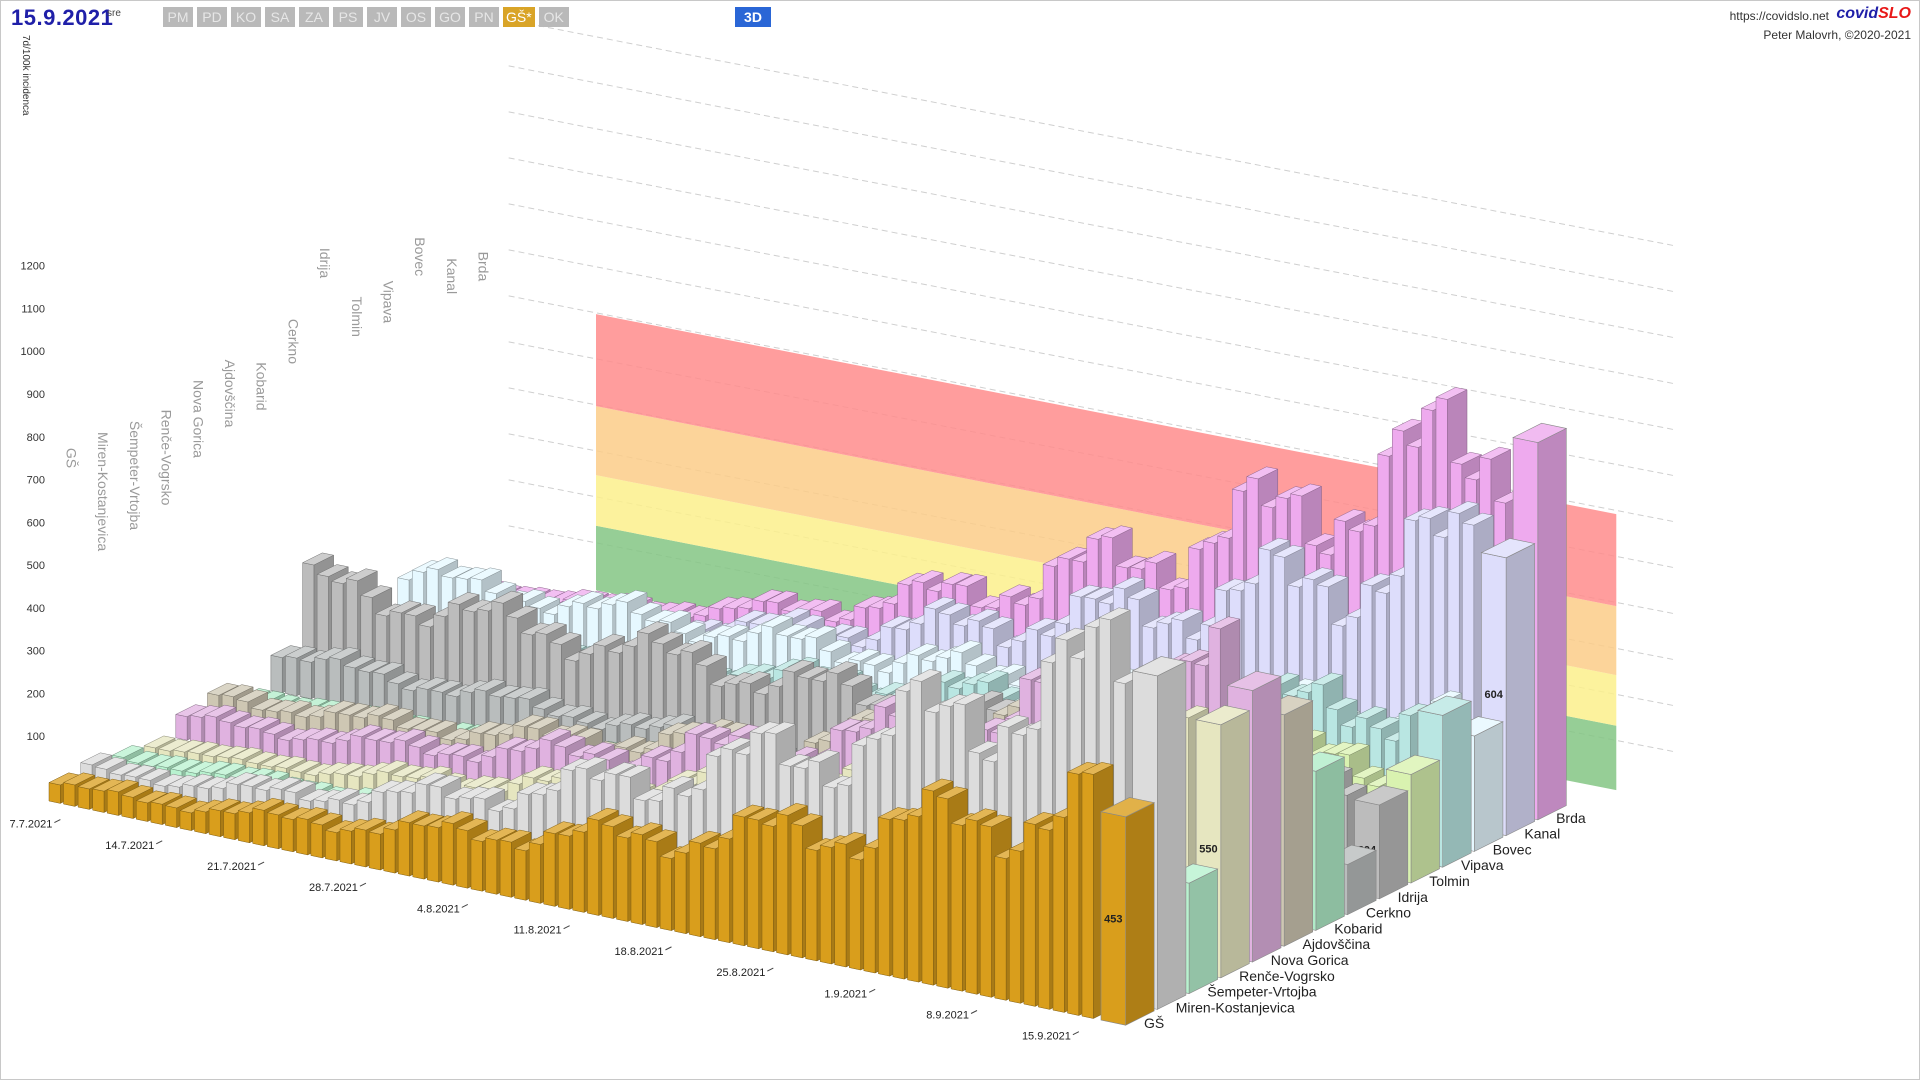 The height and width of the screenshot is (1080, 1920). What do you see at coordinates (280, 17) in the screenshot?
I see `region-button-3: SA` at bounding box center [280, 17].